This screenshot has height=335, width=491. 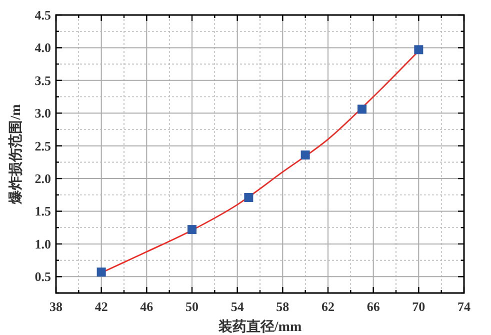 What do you see at coordinates (42, 113) in the screenshot?
I see `y-tick-label: 3.0` at bounding box center [42, 113].